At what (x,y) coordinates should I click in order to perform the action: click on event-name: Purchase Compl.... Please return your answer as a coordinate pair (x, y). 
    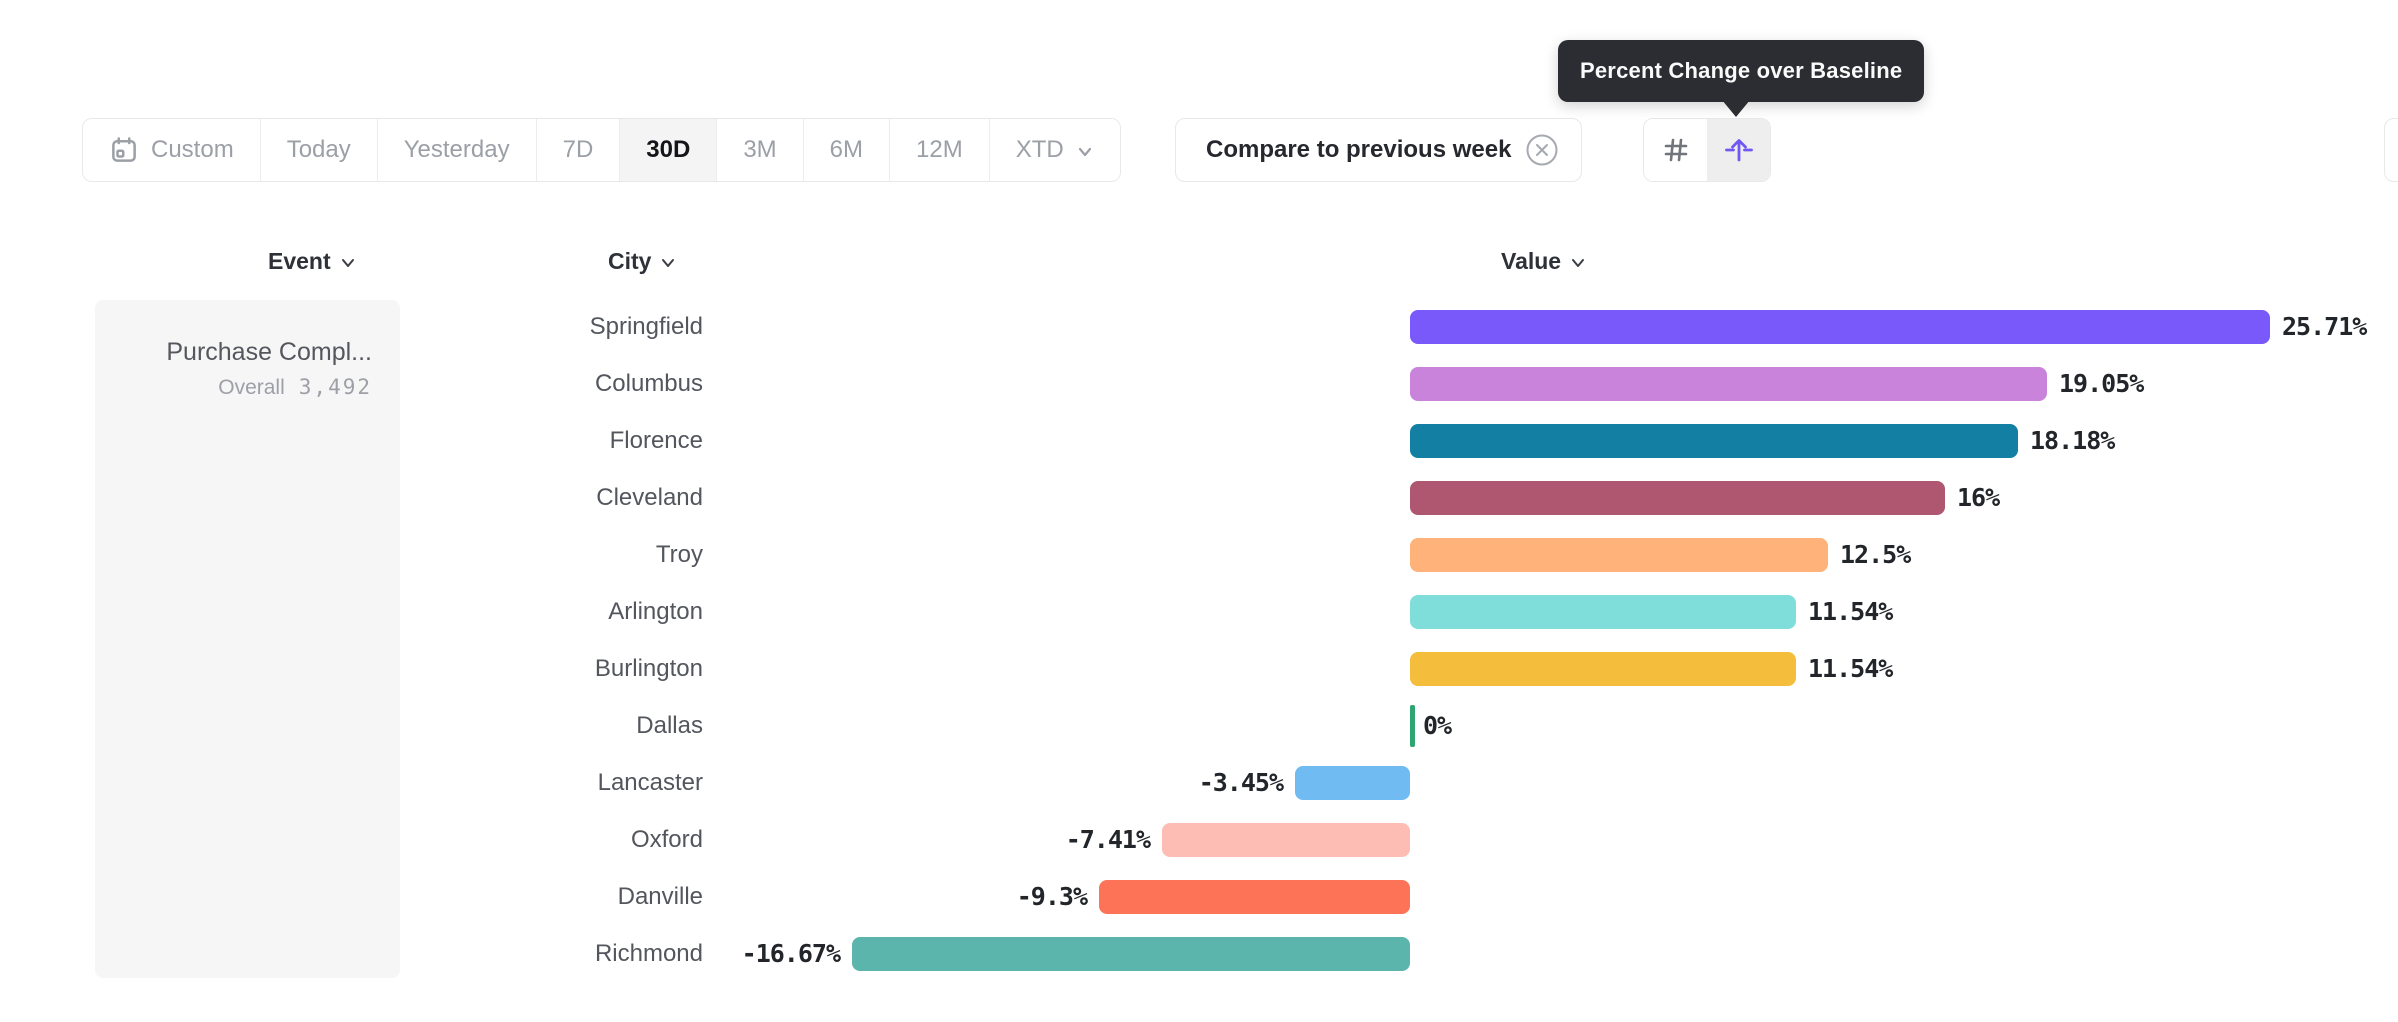
    Looking at the image, I should click on (269, 352).